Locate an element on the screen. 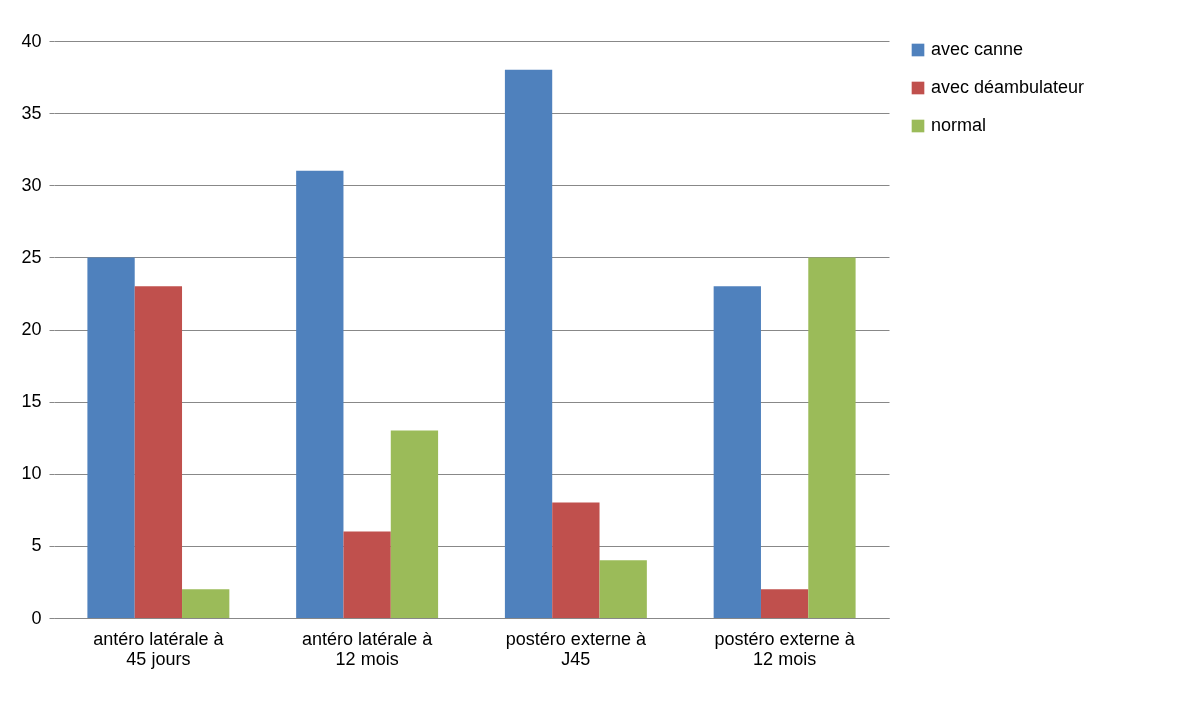  legend-label: normal is located at coordinates (959, 125).